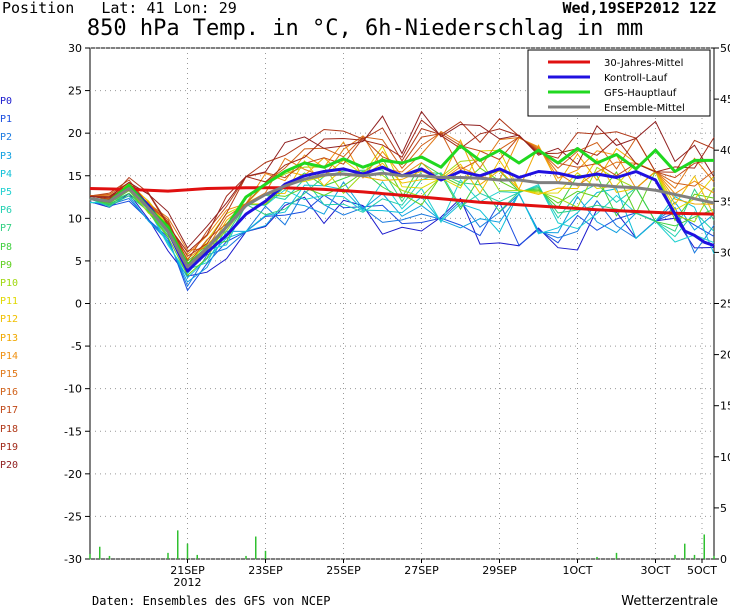  I want to click on member-label-p8: P8, so click(6, 247).